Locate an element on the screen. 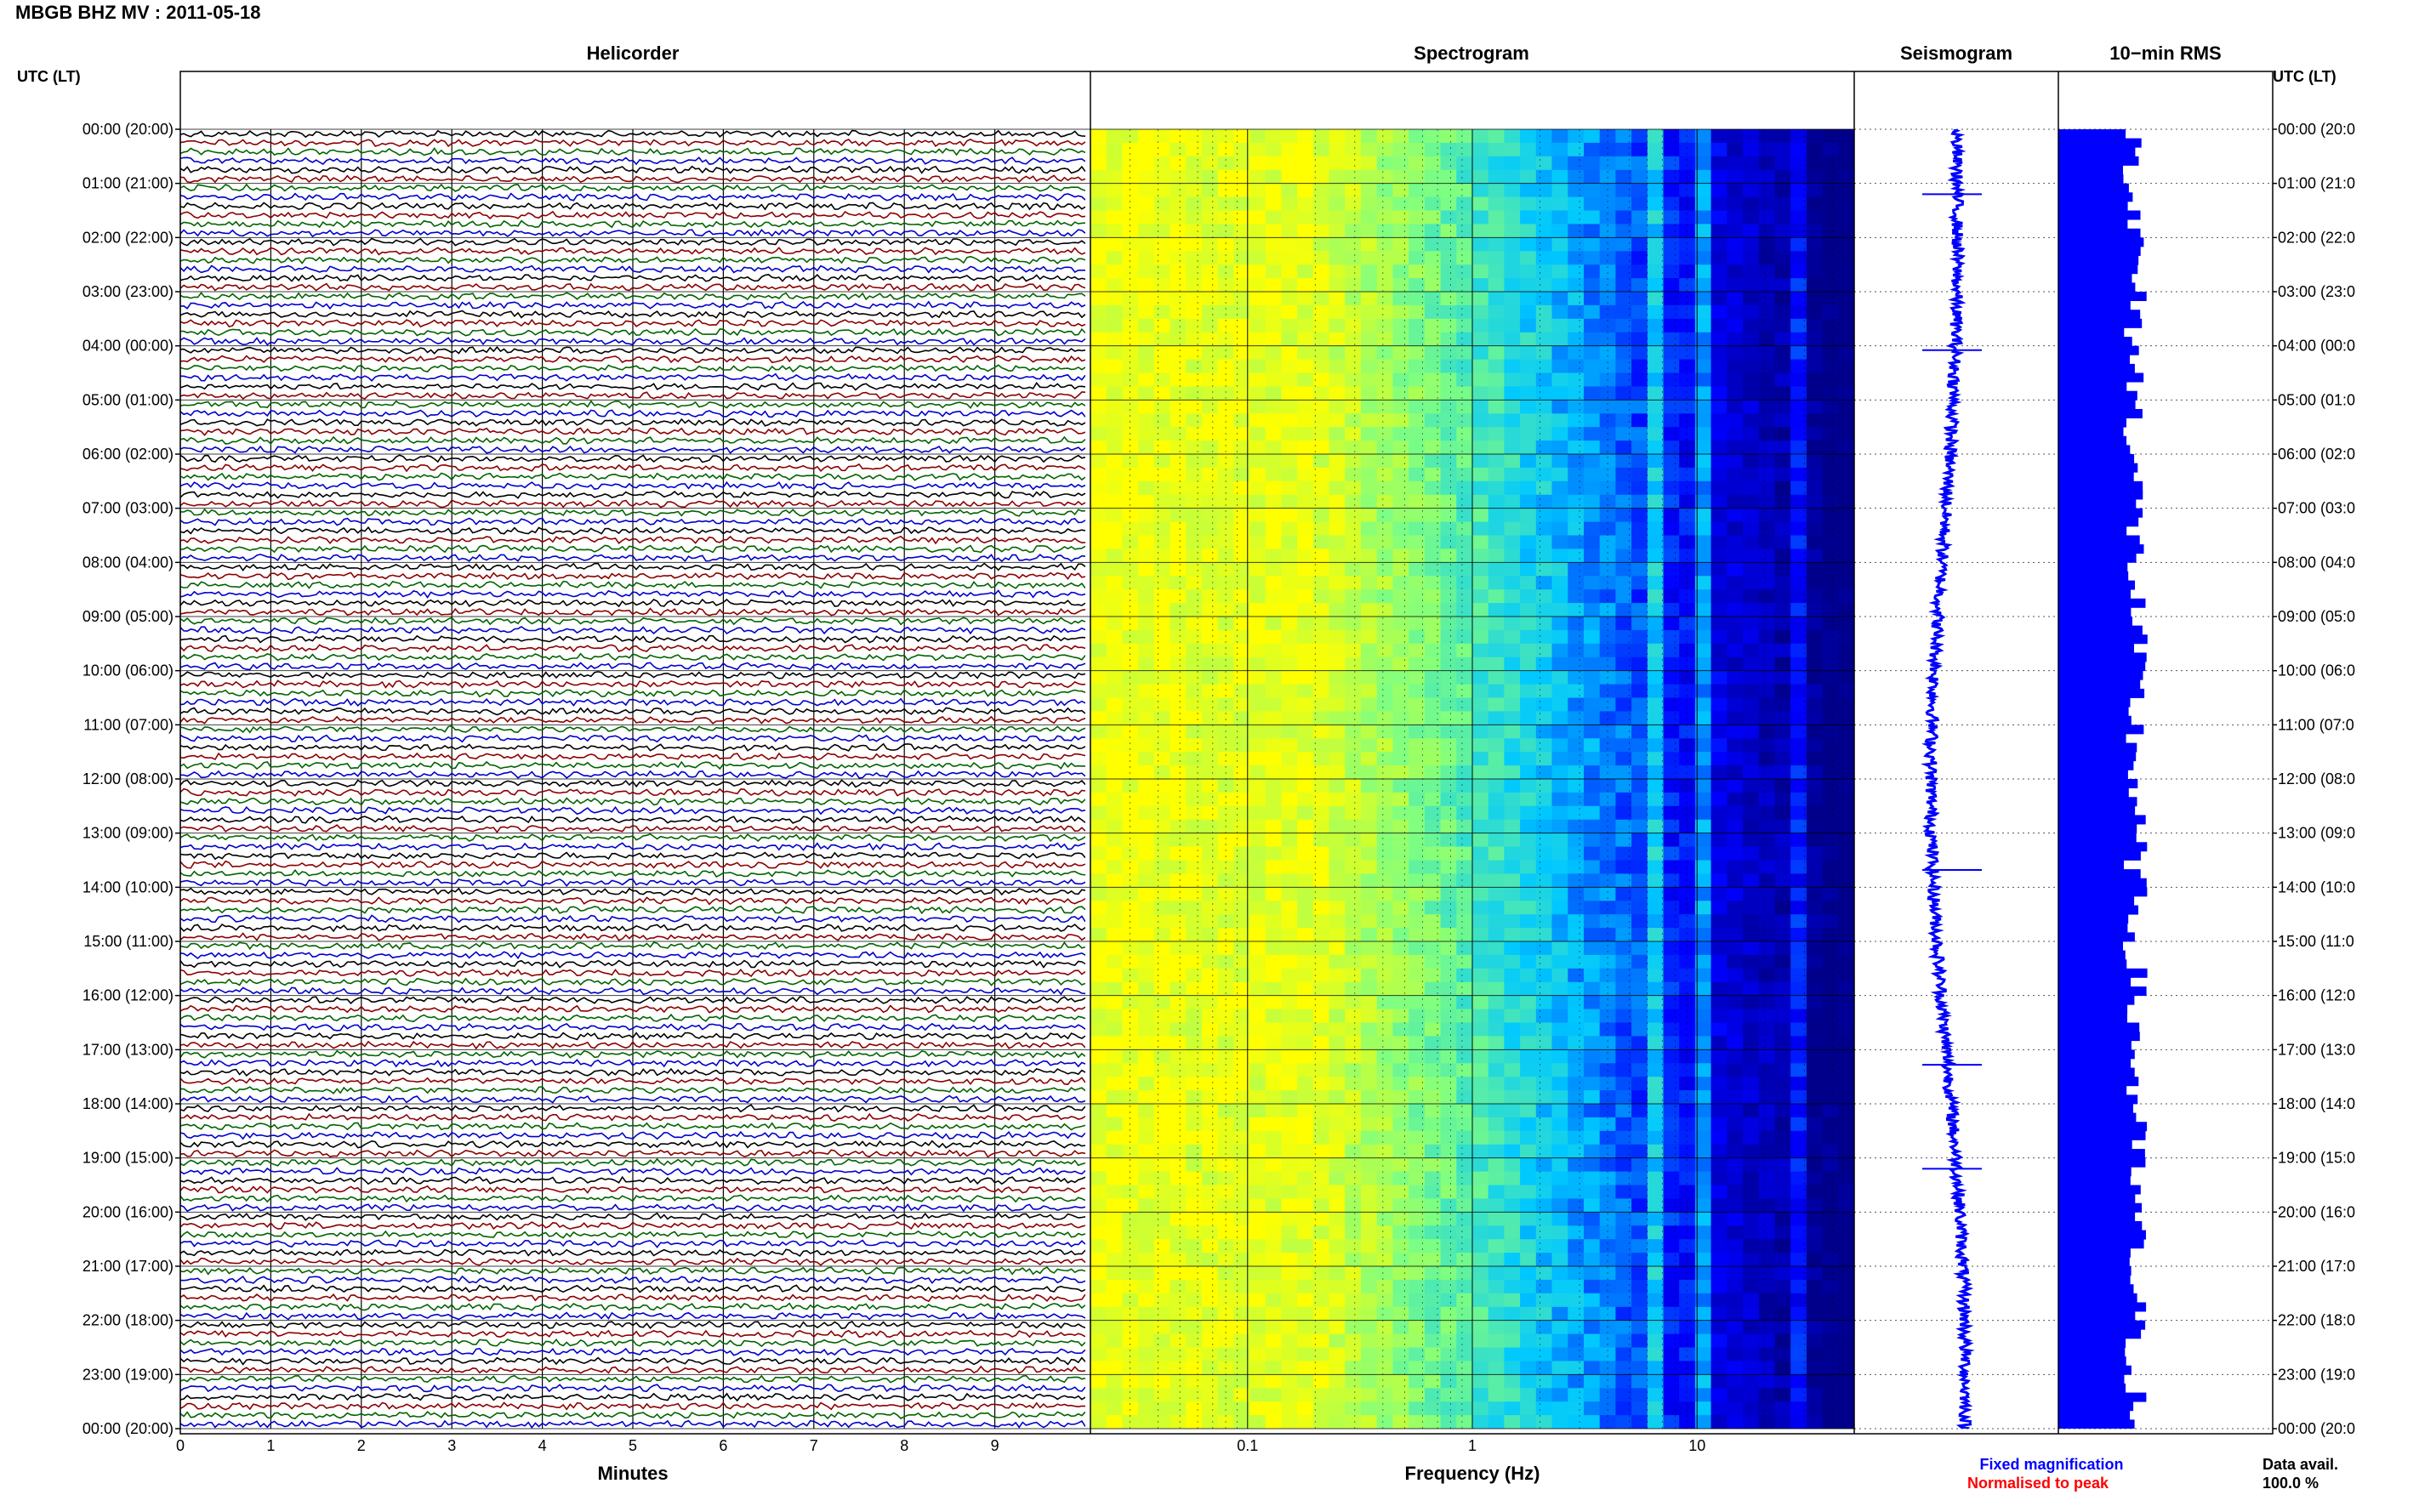  helicorder-trace-row is located at coordinates (632, 982).